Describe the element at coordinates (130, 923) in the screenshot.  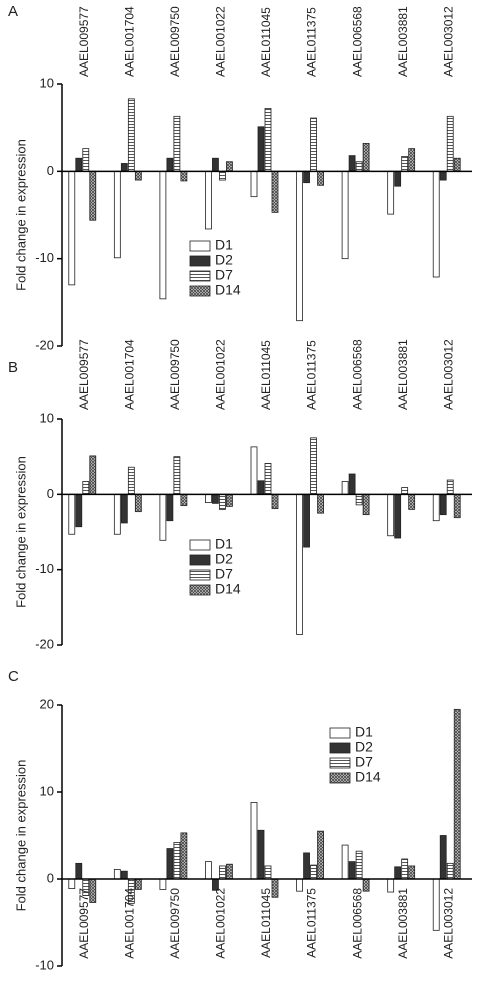
I see `category-label: AAEL001704` at that location.